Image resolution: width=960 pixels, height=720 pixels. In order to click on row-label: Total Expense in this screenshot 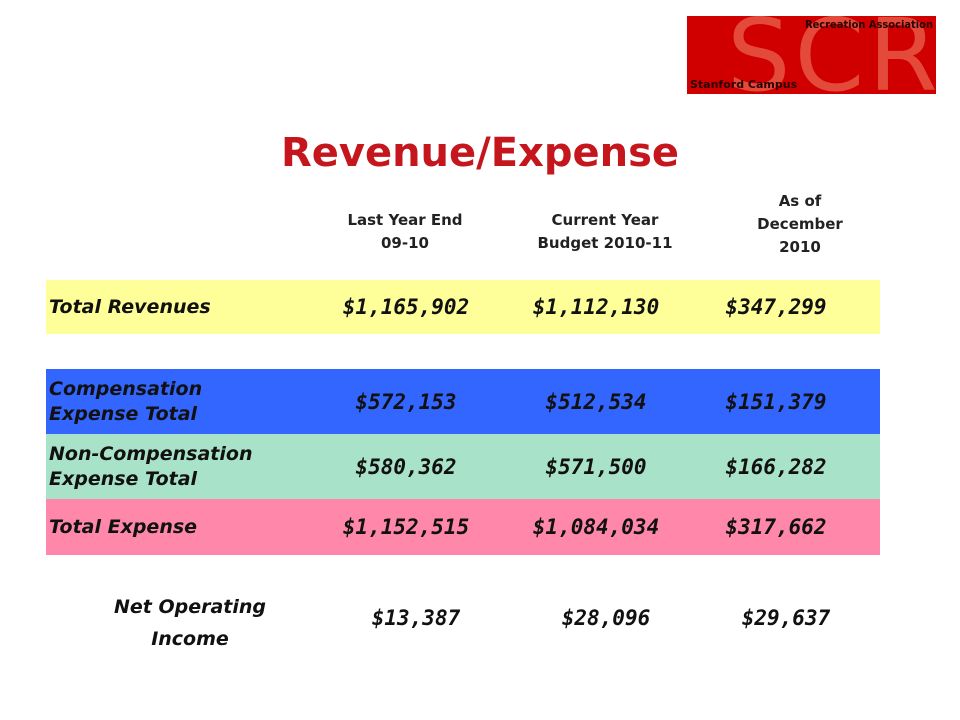, I will do `click(123, 527)`.